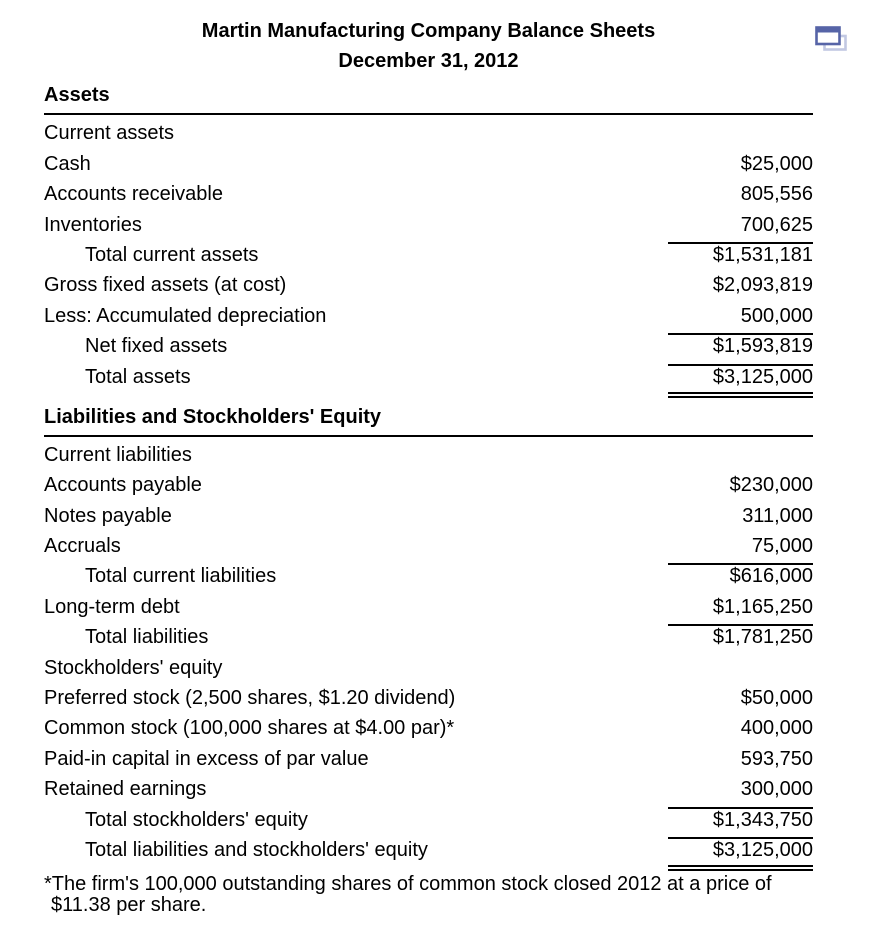 The image size is (882, 930). I want to click on table-row: Stockholders' equity, so click(428, 664).